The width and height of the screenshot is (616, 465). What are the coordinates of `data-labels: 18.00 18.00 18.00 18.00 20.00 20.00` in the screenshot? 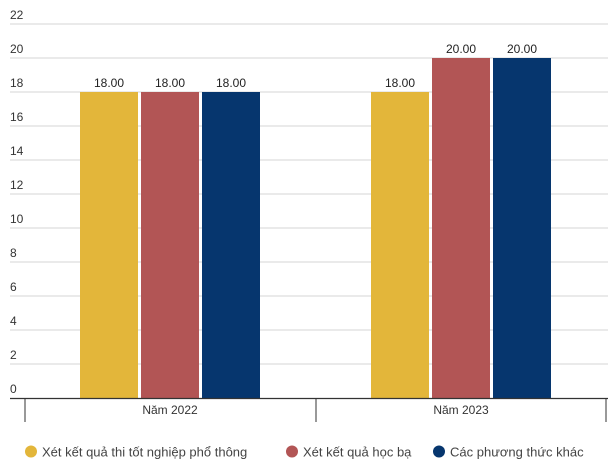 It's located at (315, 66).